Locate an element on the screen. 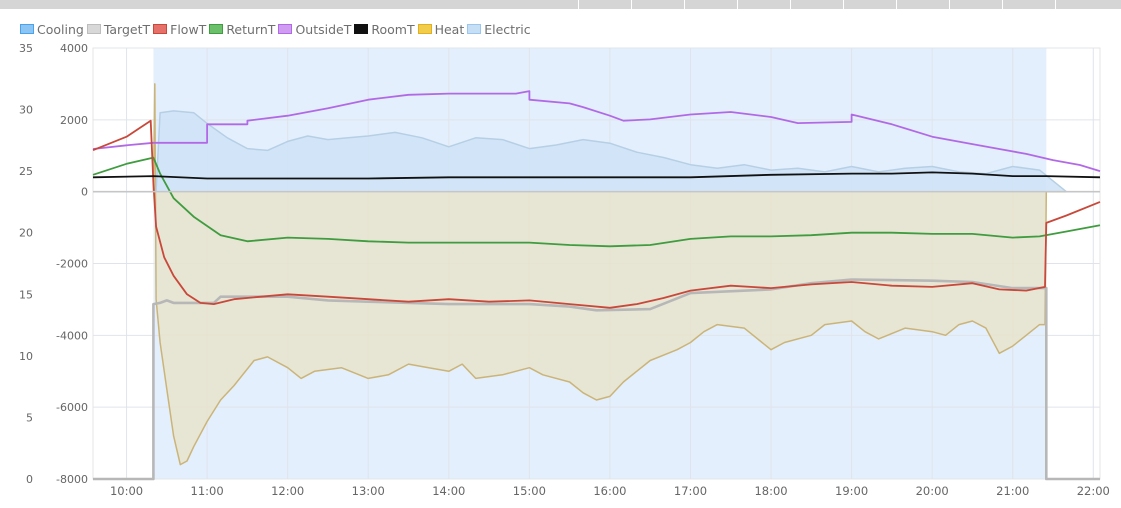 This screenshot has height=508, width=1121. legend-item-returnt: ReturnT is located at coordinates (242, 29).